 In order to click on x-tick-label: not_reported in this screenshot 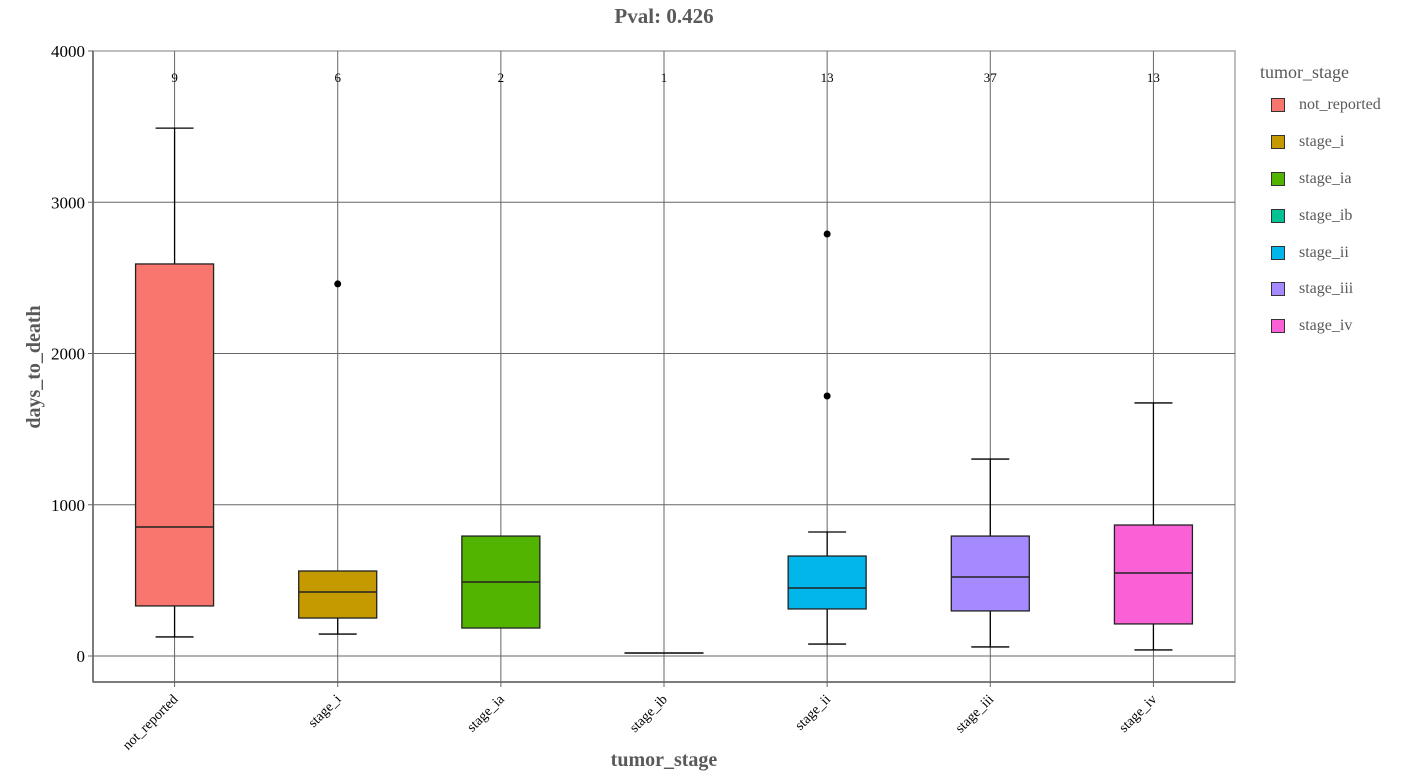, I will do `click(150, 722)`.